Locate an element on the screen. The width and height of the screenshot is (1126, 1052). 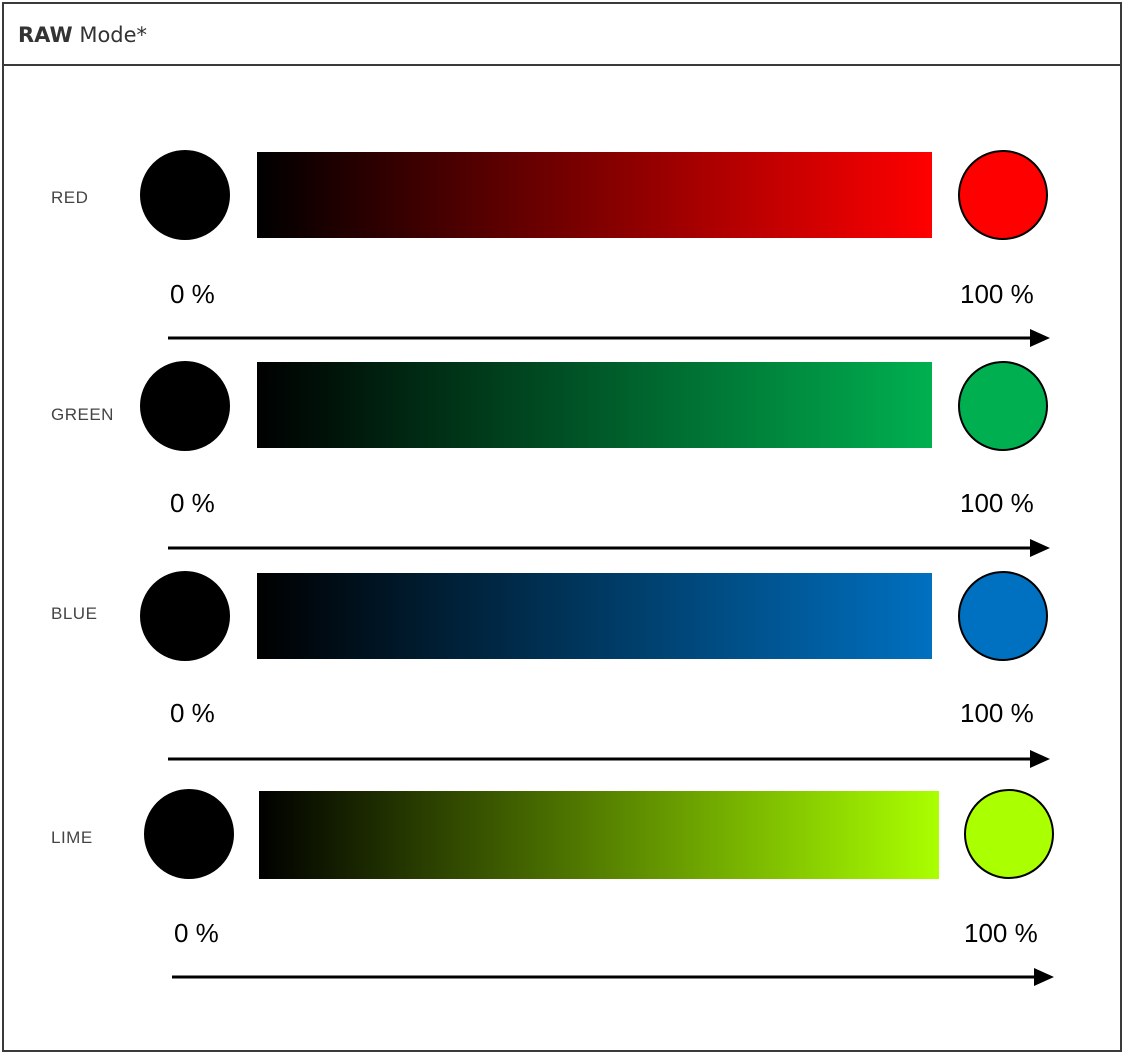
channel-label: GREEN is located at coordinates (82, 414).